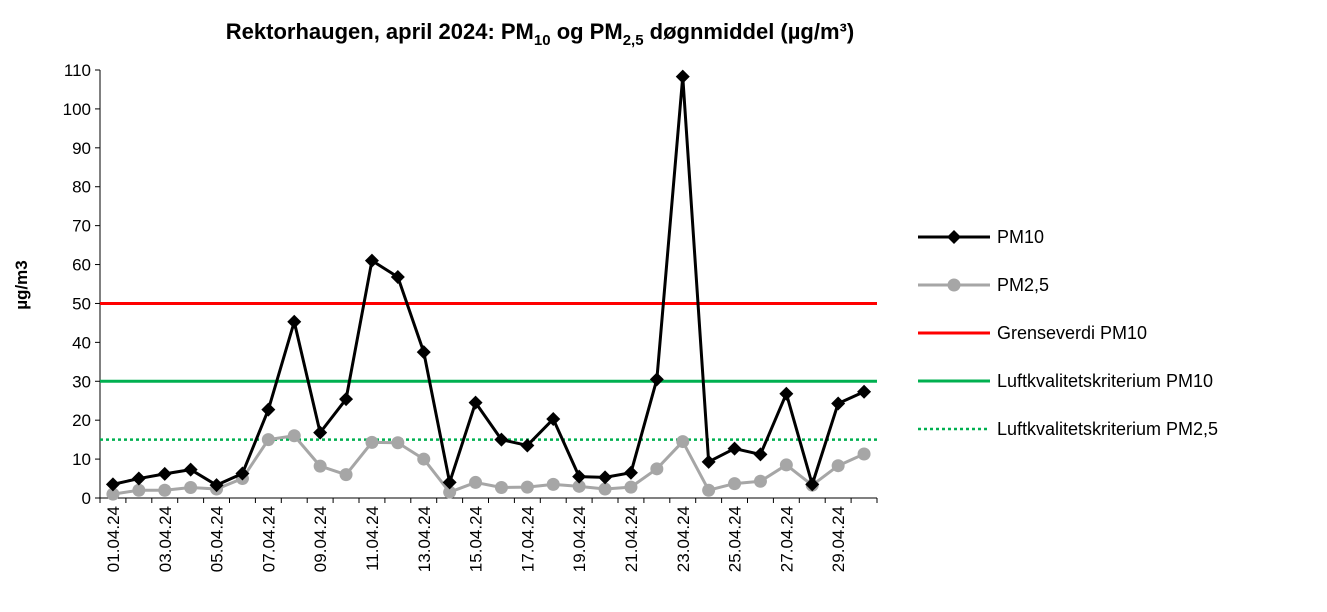  Describe the element at coordinates (786, 539) in the screenshot. I see `x-tick-label: 27.04.24` at that location.